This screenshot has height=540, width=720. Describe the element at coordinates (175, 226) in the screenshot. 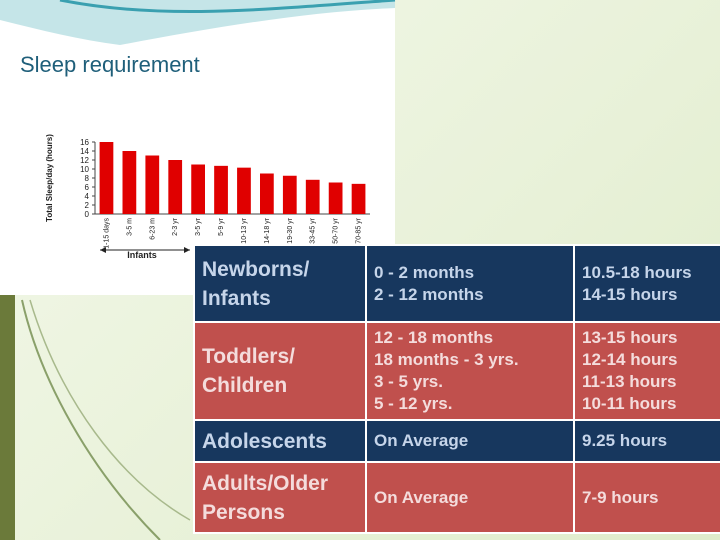

I see `x-tick-label: 2-3 yr` at that location.